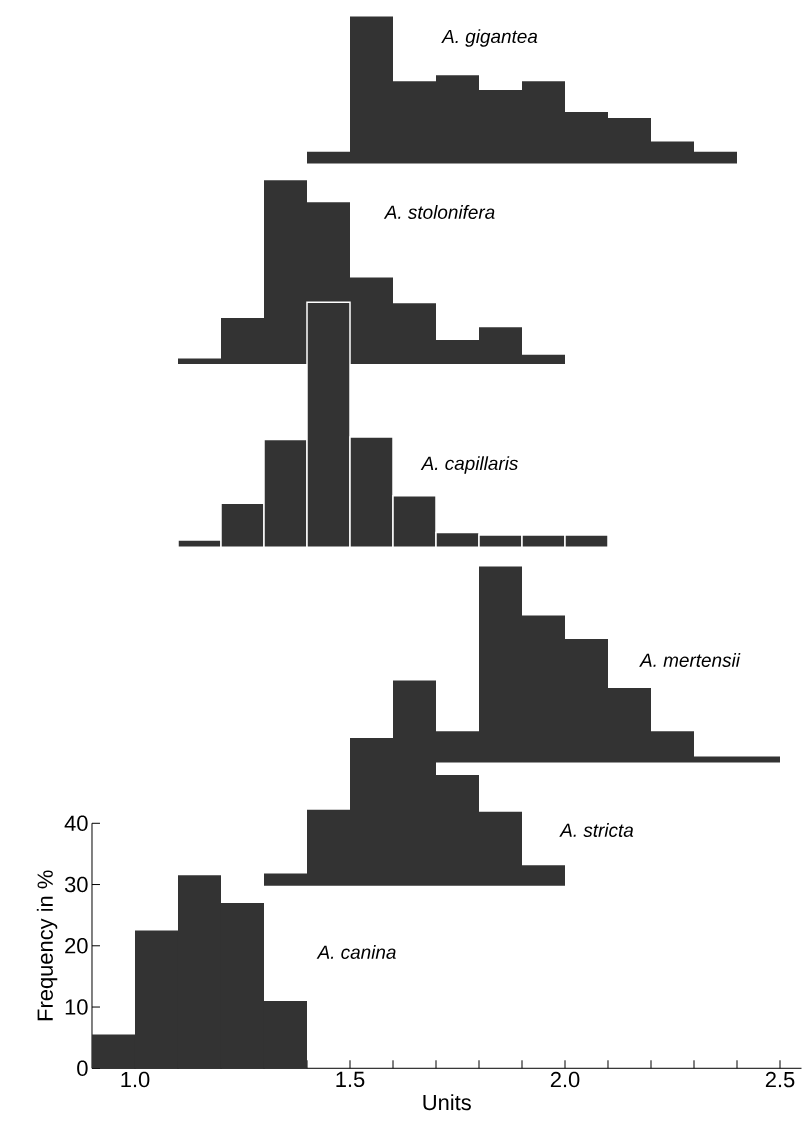 This screenshot has height=1142, width=809. Describe the element at coordinates (780, 1079) in the screenshot. I see `x-tick-label: 2.5` at that location.